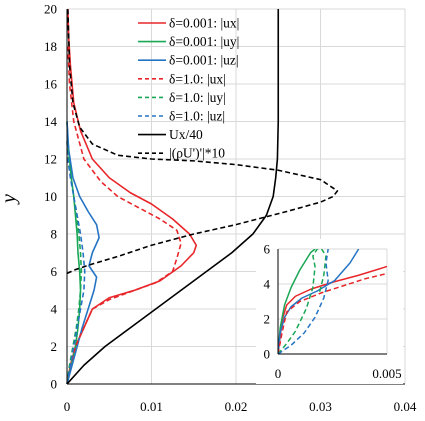 Image resolution: width=425 pixels, height=421 pixels. I want to click on y-tick-label: 2, so click(54, 346).